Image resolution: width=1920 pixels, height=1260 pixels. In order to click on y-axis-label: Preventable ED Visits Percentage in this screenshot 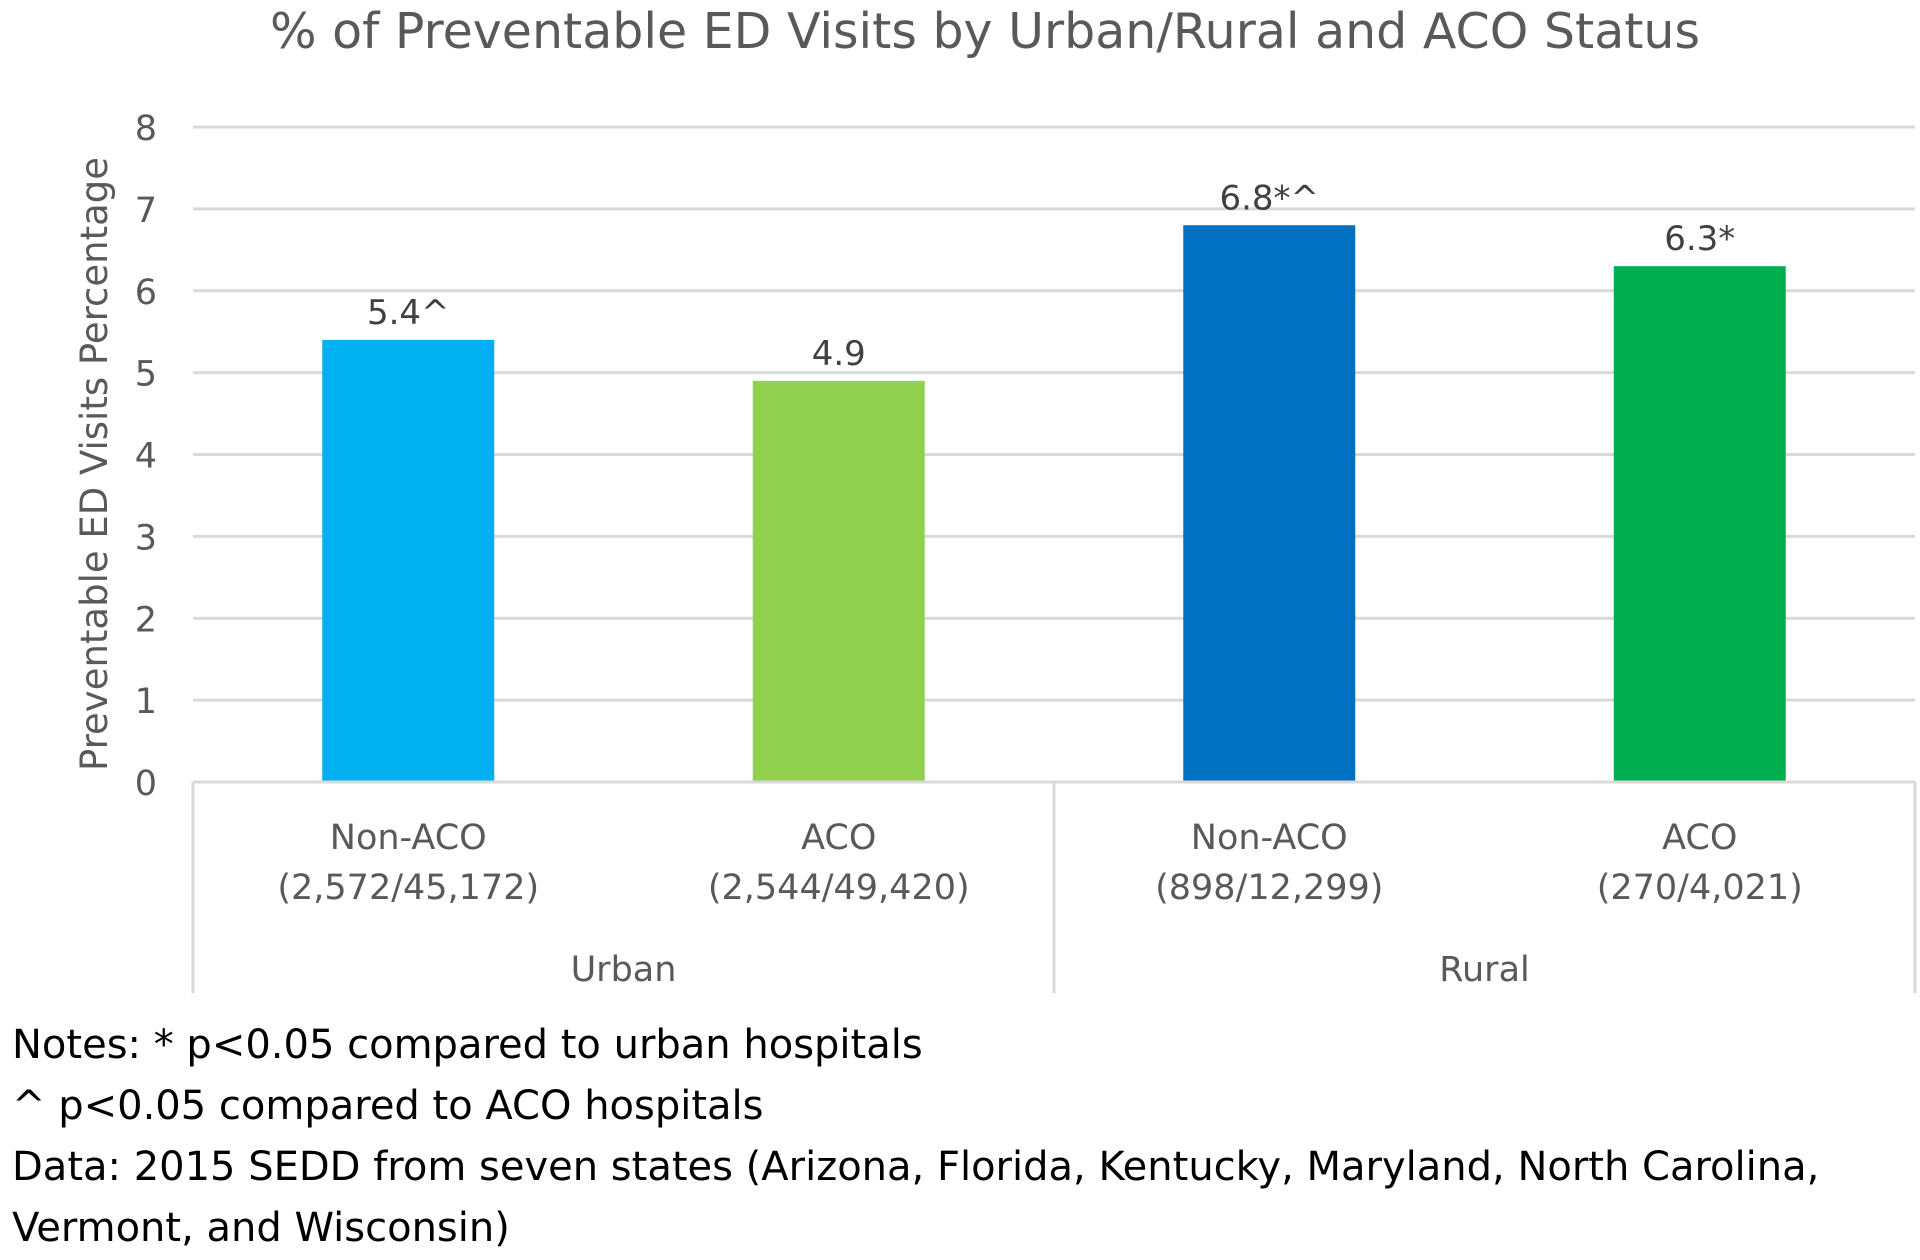, I will do `click(94, 464)`.